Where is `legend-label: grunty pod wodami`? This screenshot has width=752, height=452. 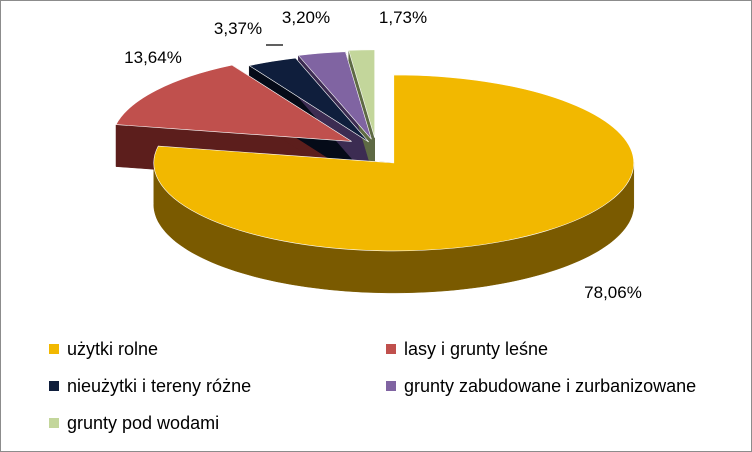
legend-label: grunty pod wodami is located at coordinates (143, 423).